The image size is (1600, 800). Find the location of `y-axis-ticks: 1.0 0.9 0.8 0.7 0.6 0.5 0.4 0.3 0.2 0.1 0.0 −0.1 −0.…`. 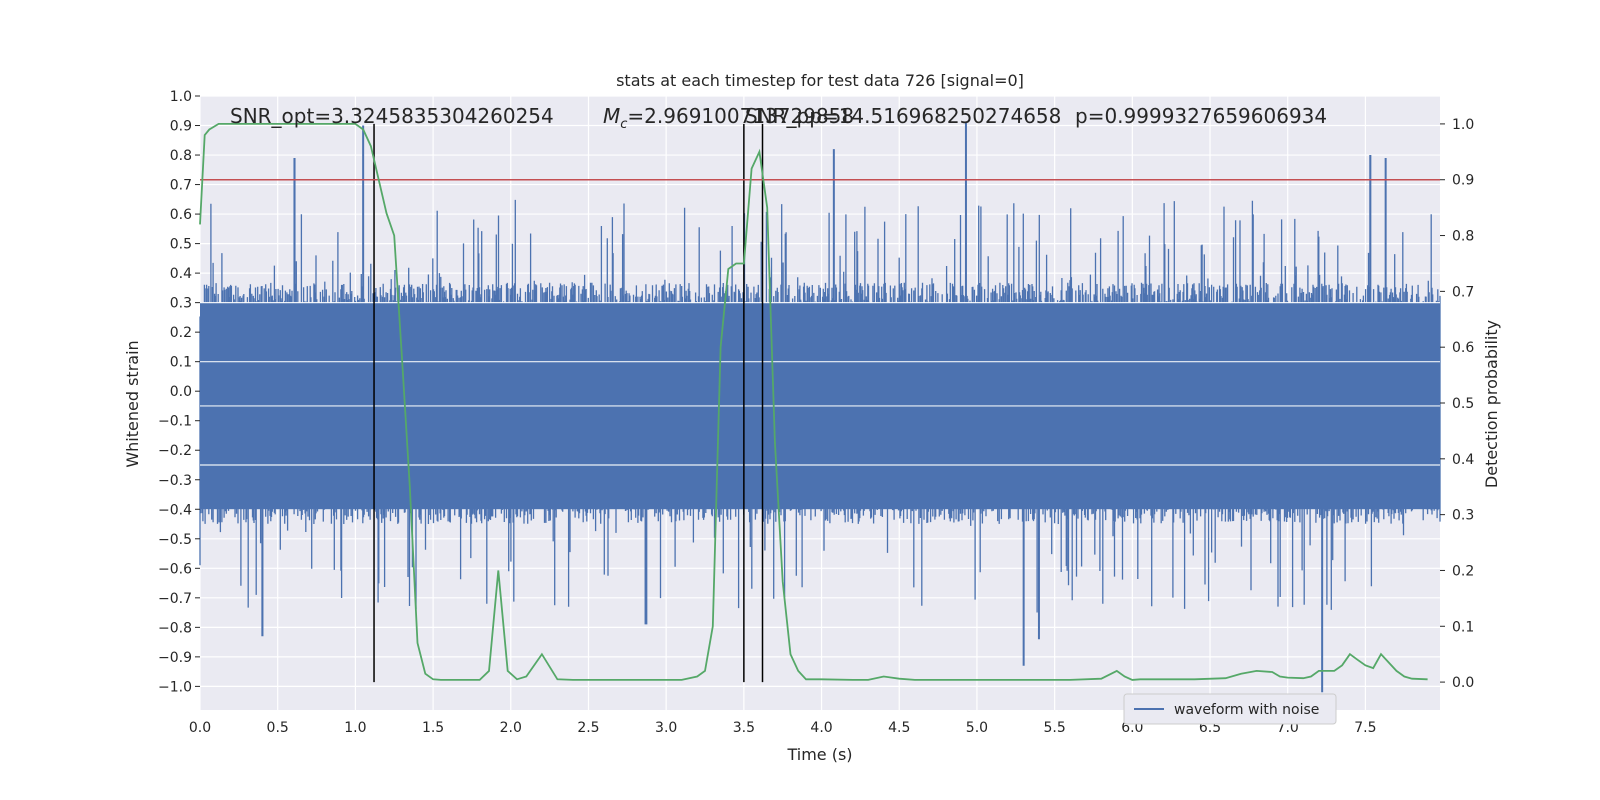

y-axis-ticks: 1.0 0.9 0.8 0.7 0.6 0.5 0.4 0.3 0.2 0.1 0.0 −0.1 −0.… is located at coordinates (179, 392).